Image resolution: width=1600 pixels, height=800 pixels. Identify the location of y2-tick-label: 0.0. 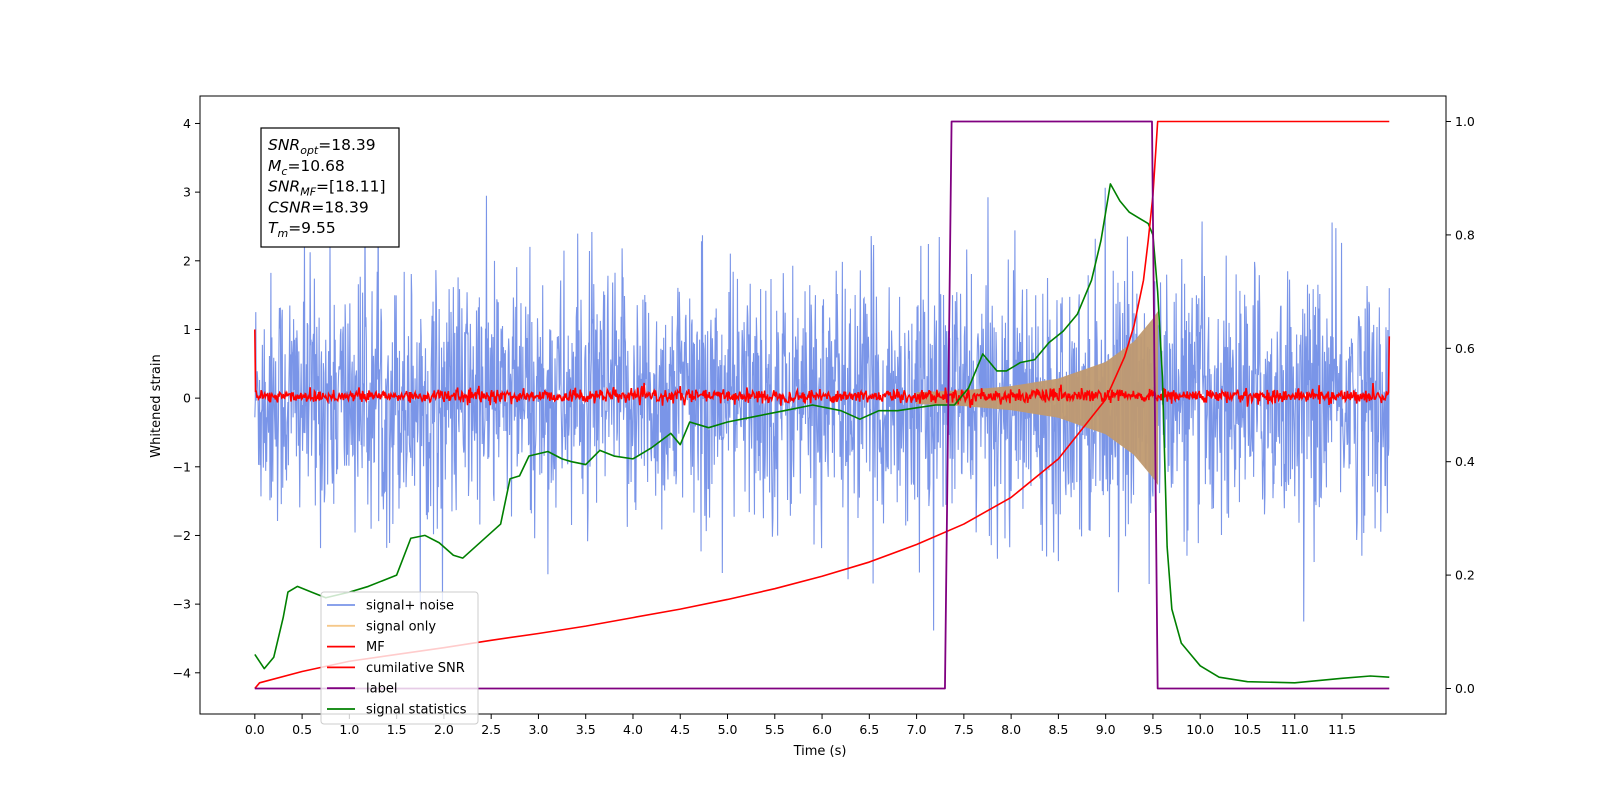
(1465, 688).